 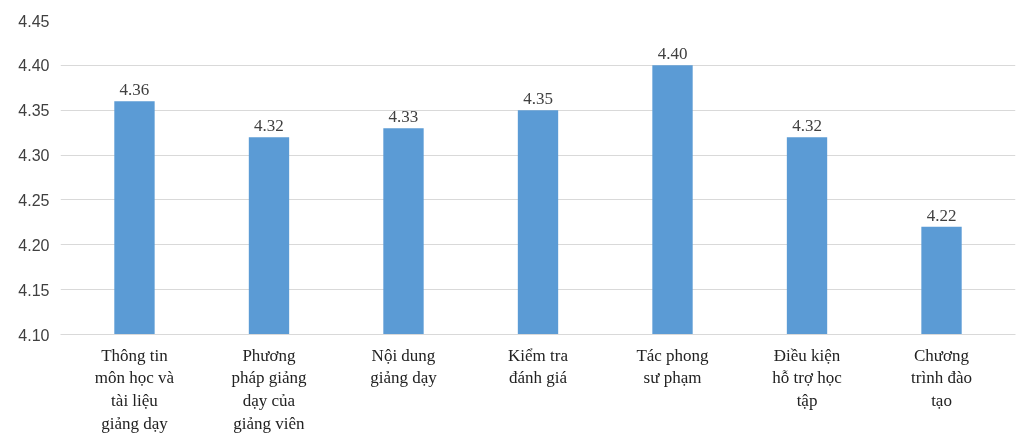 What do you see at coordinates (538, 366) in the screenshot?
I see `x-tick-label: Kiểm tra đánh giá` at bounding box center [538, 366].